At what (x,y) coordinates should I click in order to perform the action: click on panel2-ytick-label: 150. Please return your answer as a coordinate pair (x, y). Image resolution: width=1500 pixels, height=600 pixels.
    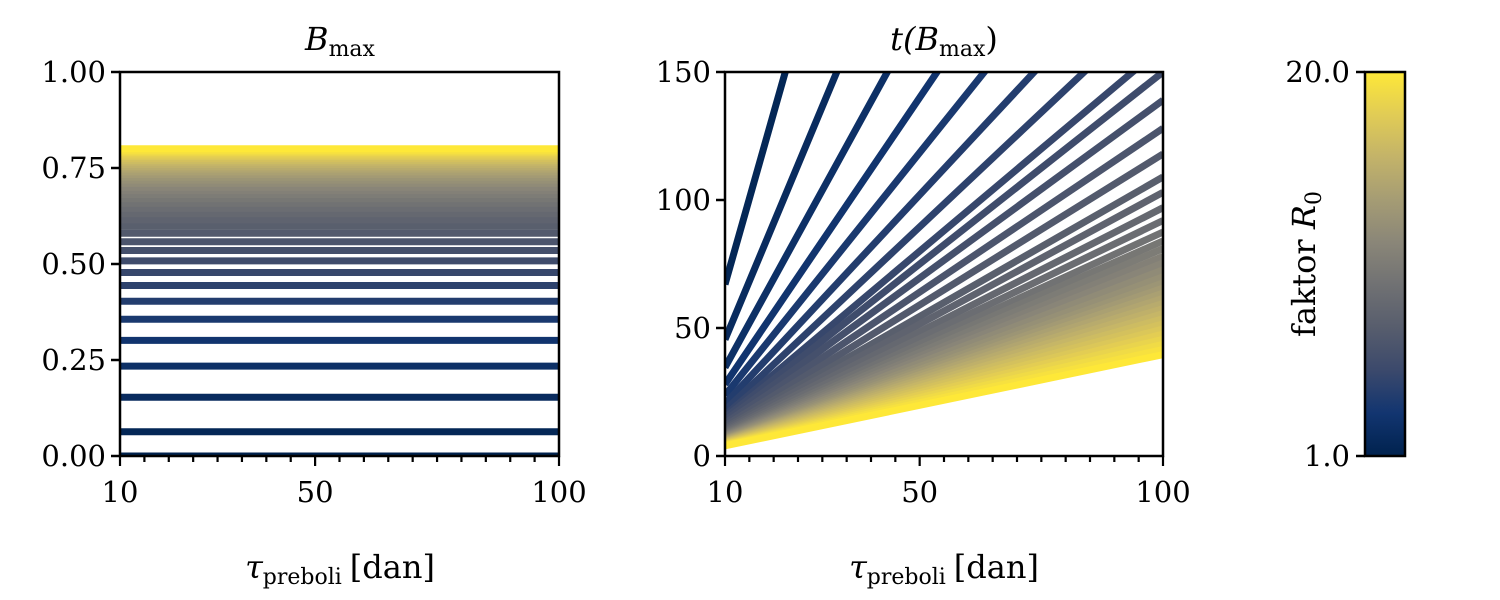
    Looking at the image, I should click on (683, 72).